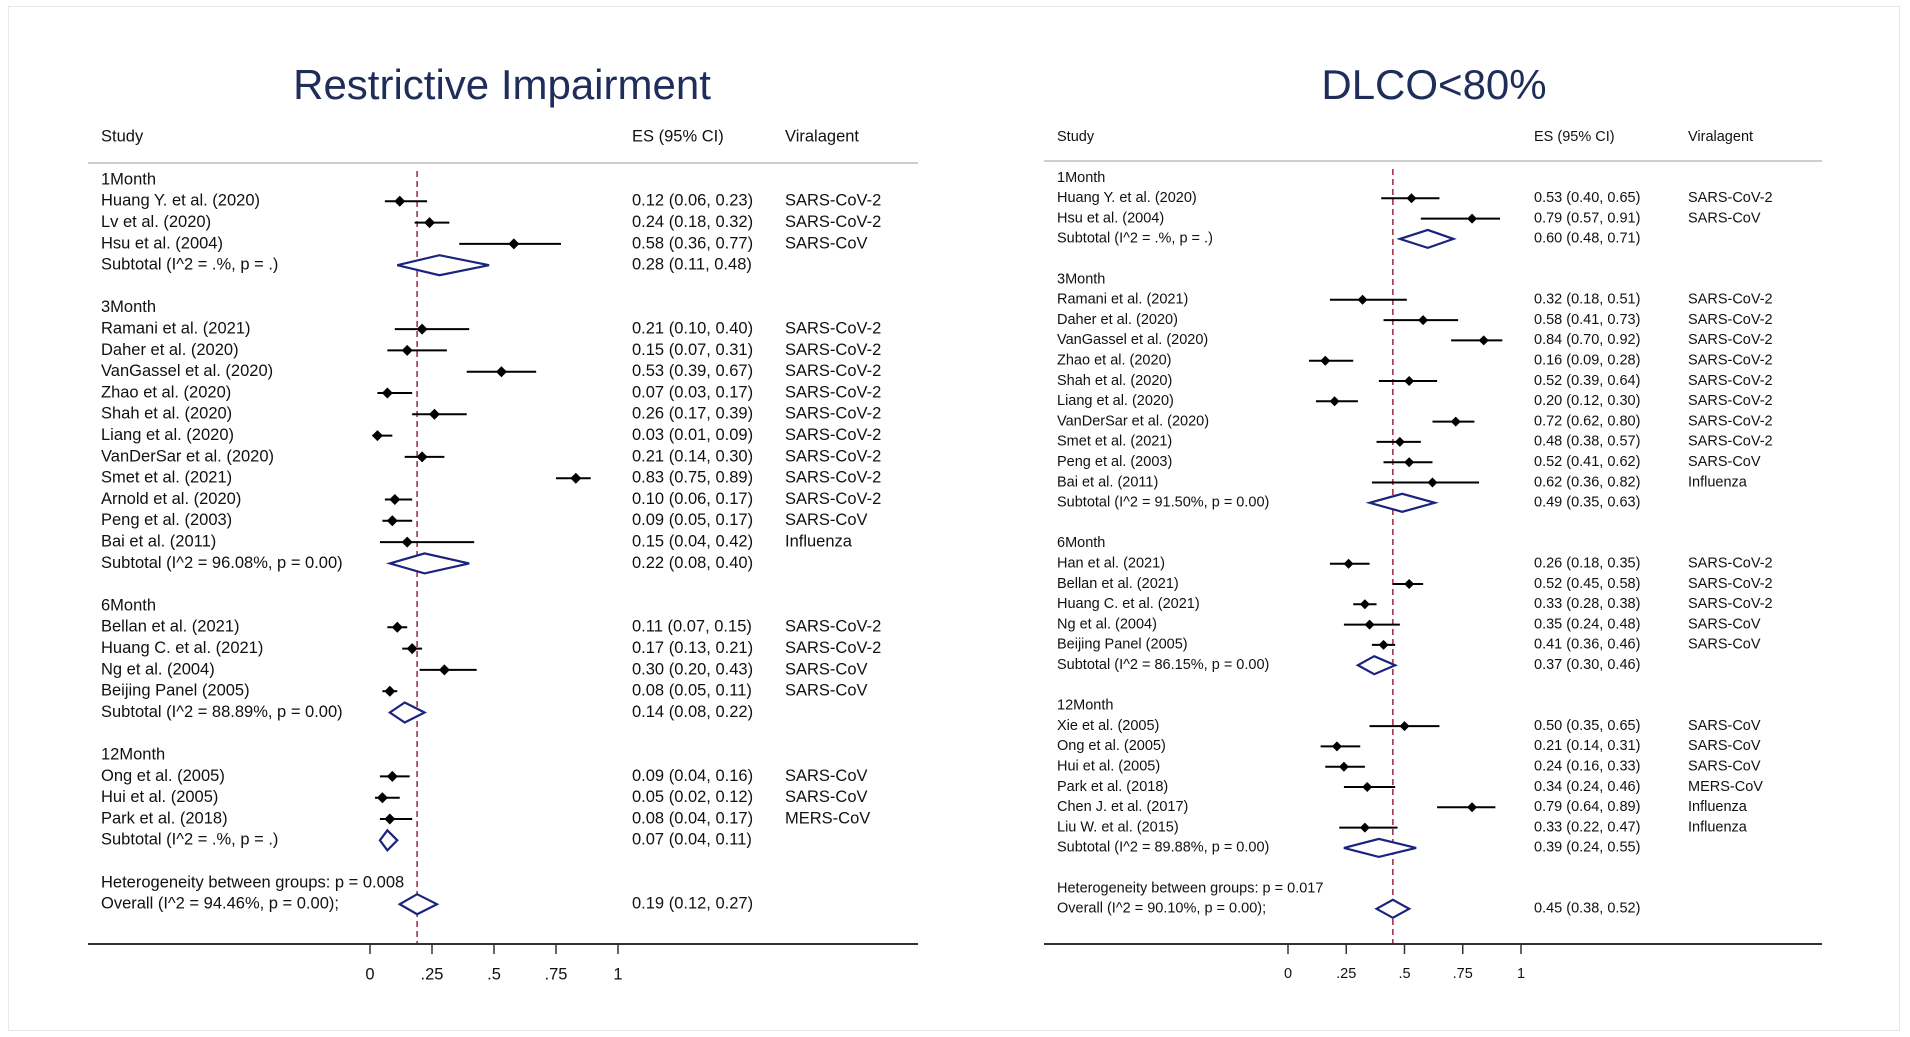 This screenshot has height=1037, width=1910. Describe the element at coordinates (692, 797) in the screenshot. I see `study-es: 0.05 (0.02, 0.12)` at that location.